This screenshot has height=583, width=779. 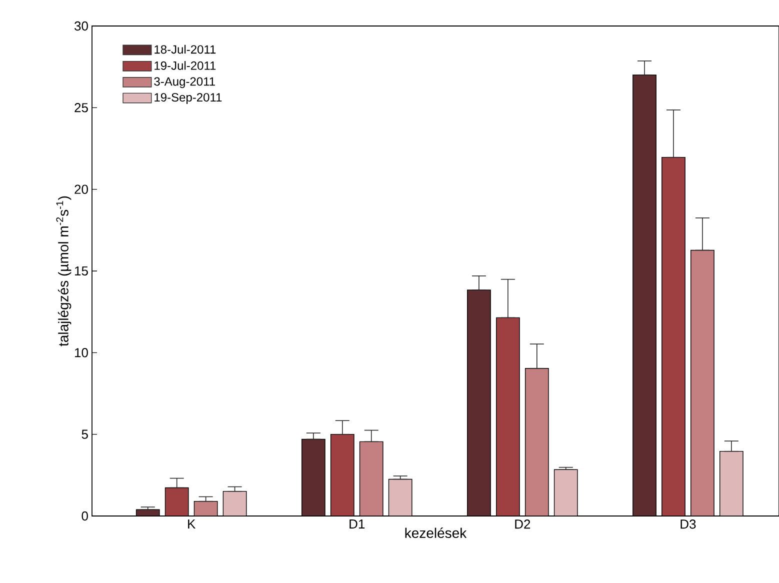 What do you see at coordinates (188, 98) in the screenshot?
I see `legend-label: 19-Sep-2011` at bounding box center [188, 98].